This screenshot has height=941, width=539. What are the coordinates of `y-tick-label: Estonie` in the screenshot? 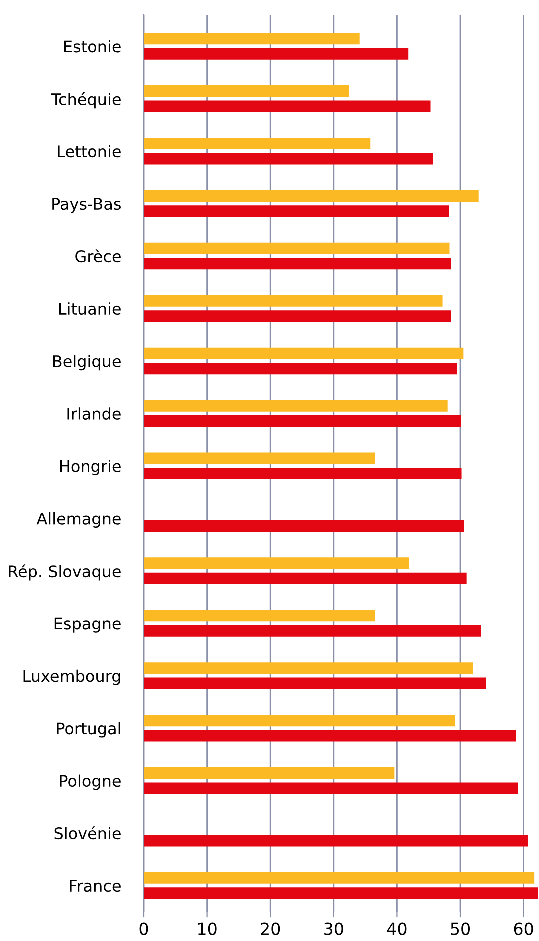 It's located at (92, 46).